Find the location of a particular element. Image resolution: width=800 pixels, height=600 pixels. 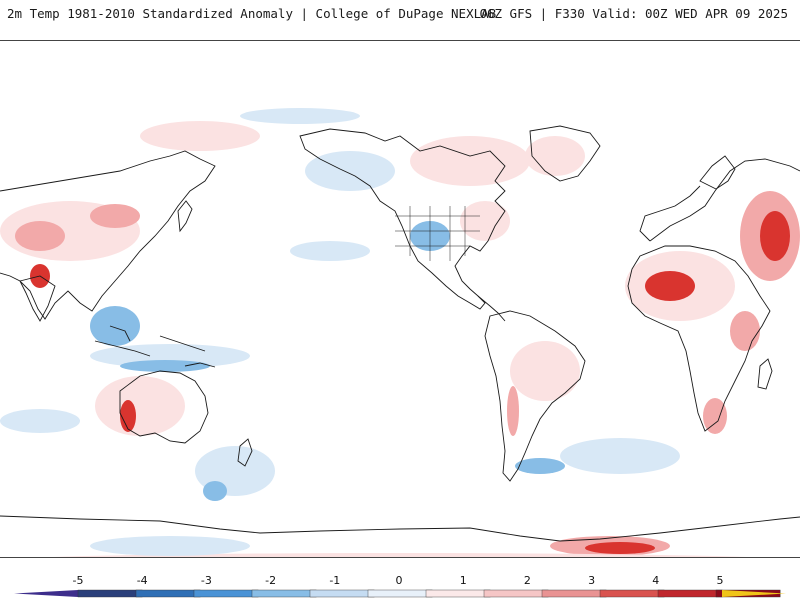

colorbar-tick-label: 3 is located at coordinates (591, 580).